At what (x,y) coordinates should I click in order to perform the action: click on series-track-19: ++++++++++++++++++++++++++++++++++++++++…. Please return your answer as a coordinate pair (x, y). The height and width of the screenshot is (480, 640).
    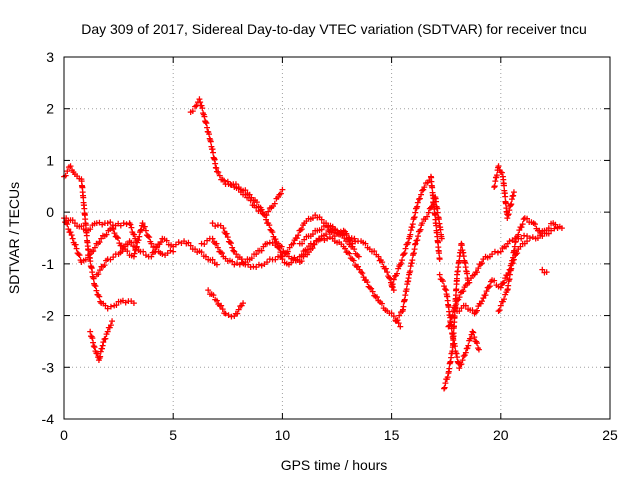
    Looking at the image, I should click on (528, 264).